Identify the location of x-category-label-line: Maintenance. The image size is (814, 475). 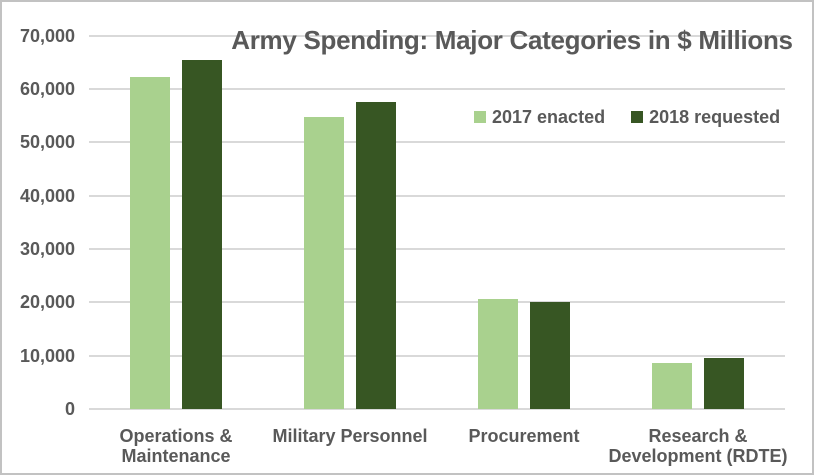
(176, 456).